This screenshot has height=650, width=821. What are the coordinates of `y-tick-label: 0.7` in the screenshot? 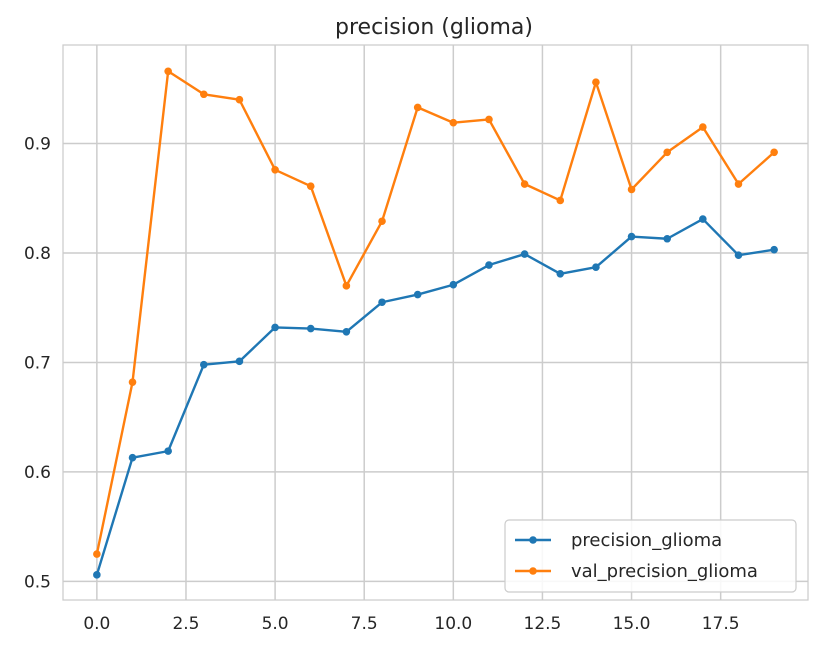 It's located at (37, 363).